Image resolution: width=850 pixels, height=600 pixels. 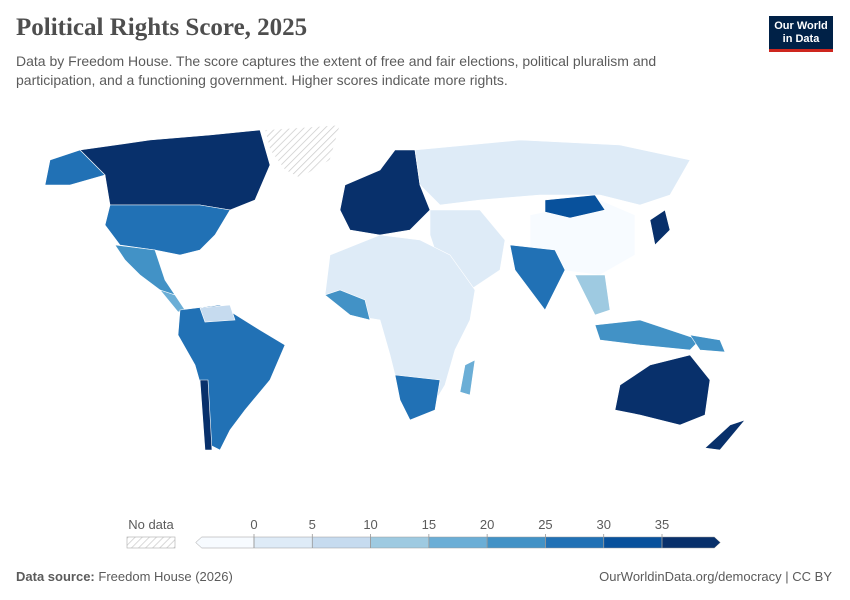 I want to click on source: Data source: Freedom House (2026), so click(x=124, y=576).